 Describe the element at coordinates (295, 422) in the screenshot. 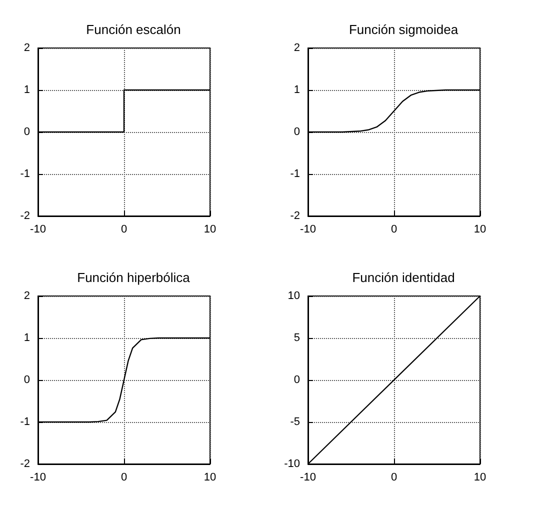

I see `y-tick-label: -5` at that location.